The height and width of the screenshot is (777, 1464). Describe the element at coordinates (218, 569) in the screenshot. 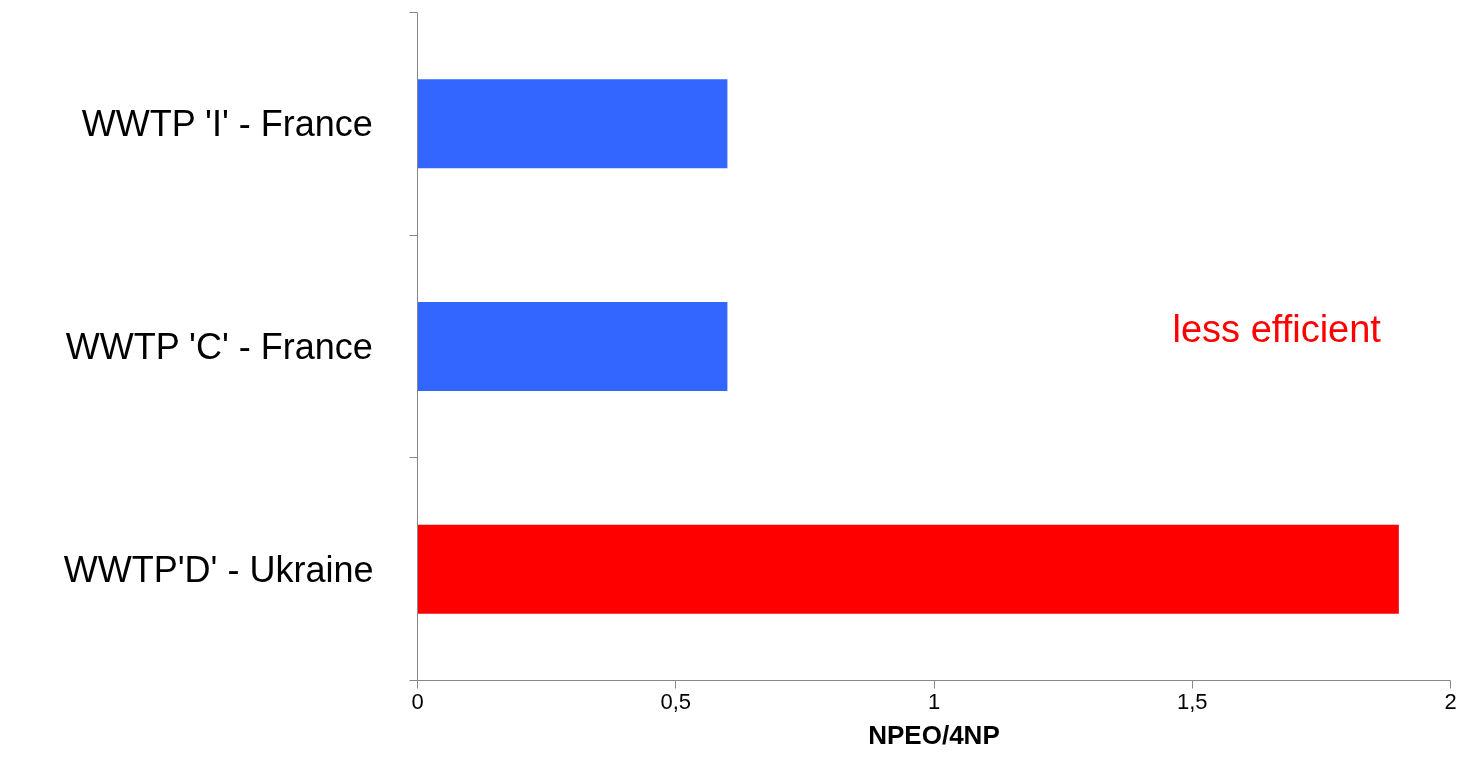

I see `y-tick-label: WWTP'D' - Ukraine` at that location.